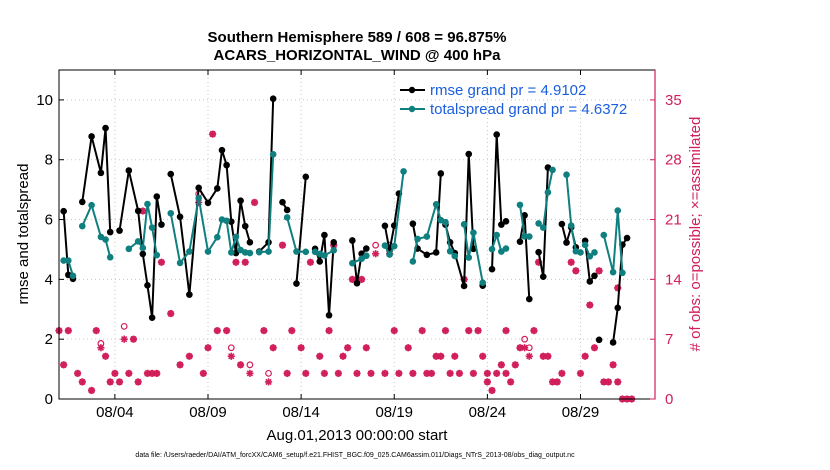 The image size is (830, 470). Describe the element at coordinates (301, 412) in the screenshot. I see `x-tick-label: 08/14` at that location.